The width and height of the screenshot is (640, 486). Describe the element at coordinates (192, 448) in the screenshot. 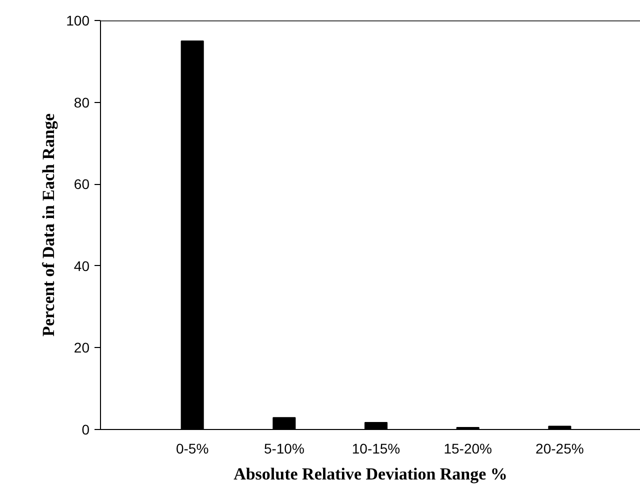

I see `x-tick-label: 0-5%` at that location.